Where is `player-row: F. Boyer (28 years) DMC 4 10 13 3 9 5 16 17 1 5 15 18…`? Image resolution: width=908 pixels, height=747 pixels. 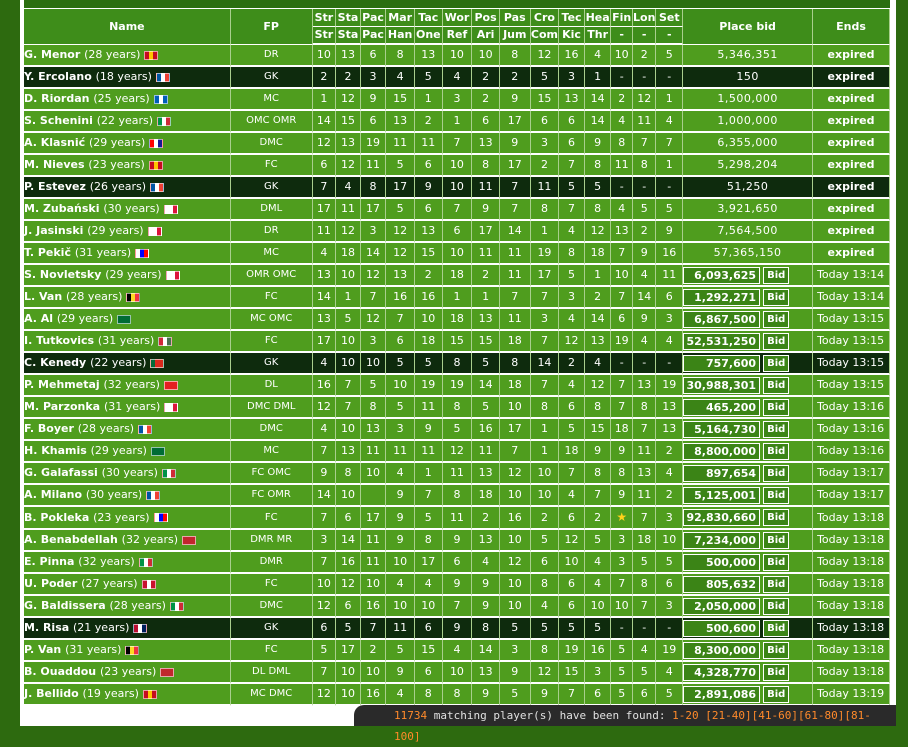 player-row: F. Boyer (28 years) DMC 4 10 13 3 9 5 16 17 1 5 15 18… is located at coordinates (457, 430).